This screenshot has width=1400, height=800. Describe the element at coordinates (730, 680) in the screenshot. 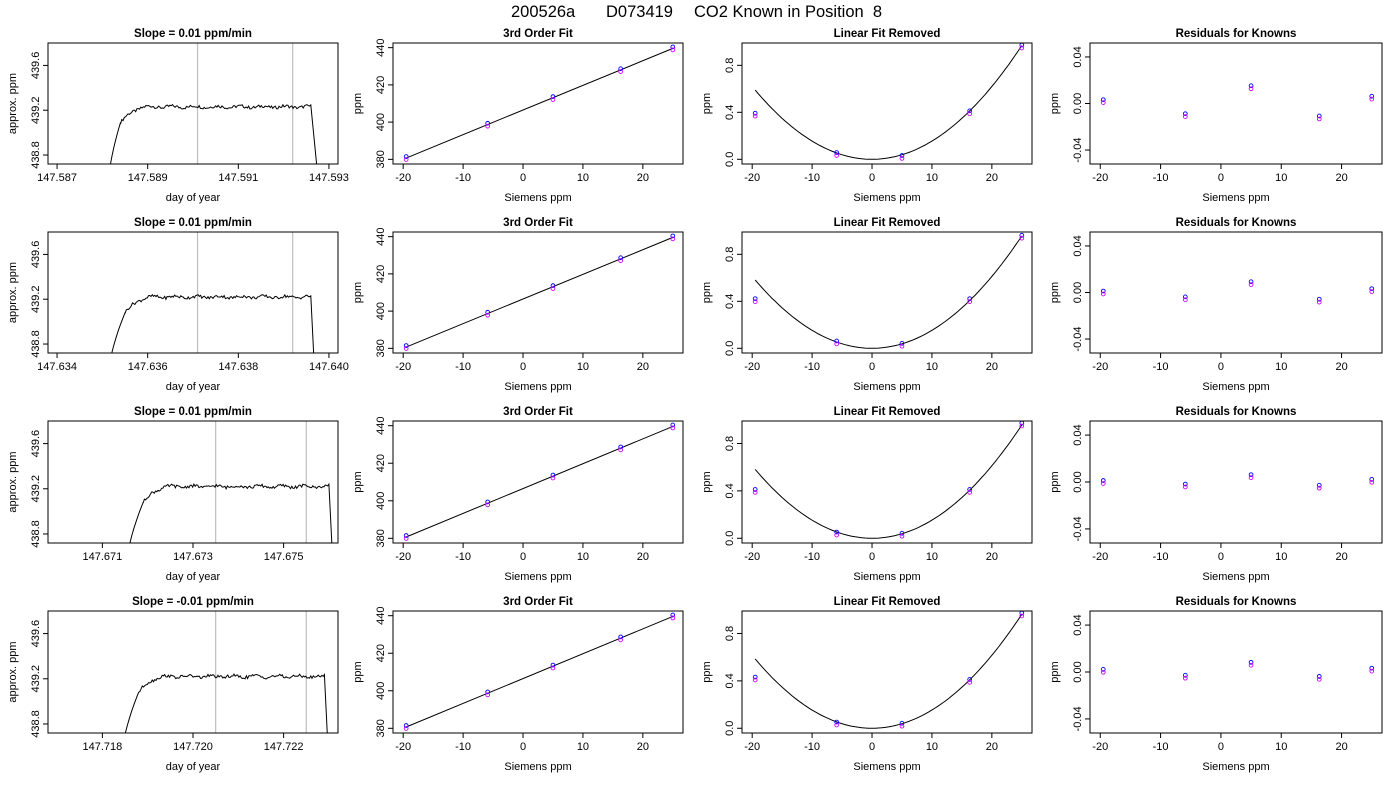

I see `y-tick-label: 0.4` at that location.